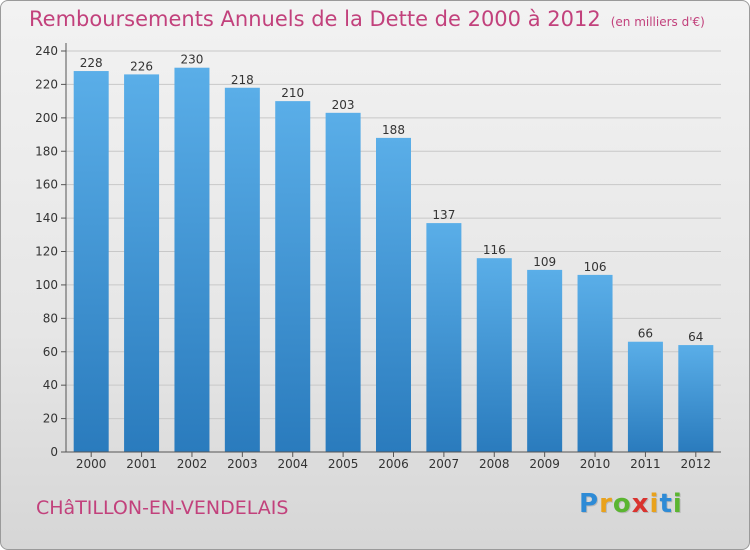  I want to click on data-label-2007: 137, so click(443, 215).